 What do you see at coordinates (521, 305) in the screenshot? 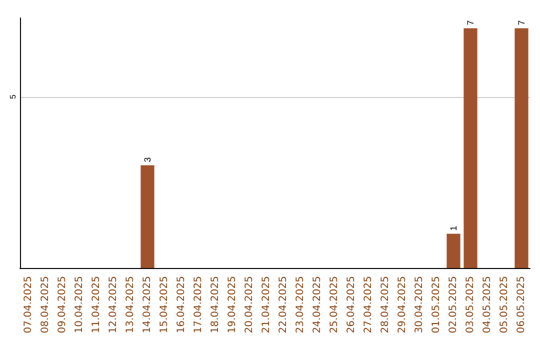
I see `x-tick-label: 06.05.2025` at bounding box center [521, 305].